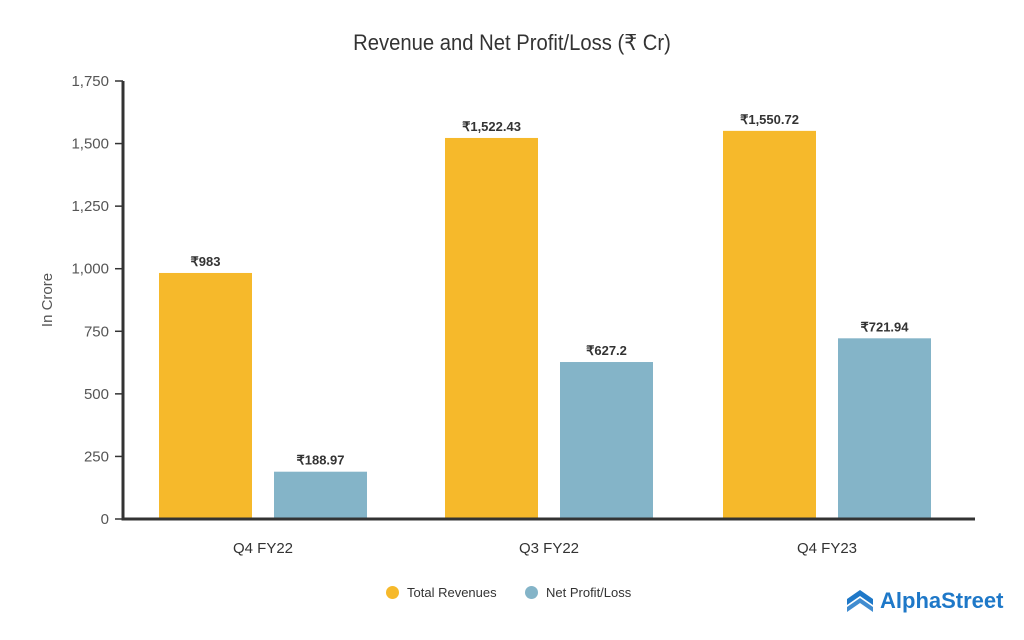 The image size is (1024, 640). I want to click on alphastreet-logo-icon, so click(860, 601).